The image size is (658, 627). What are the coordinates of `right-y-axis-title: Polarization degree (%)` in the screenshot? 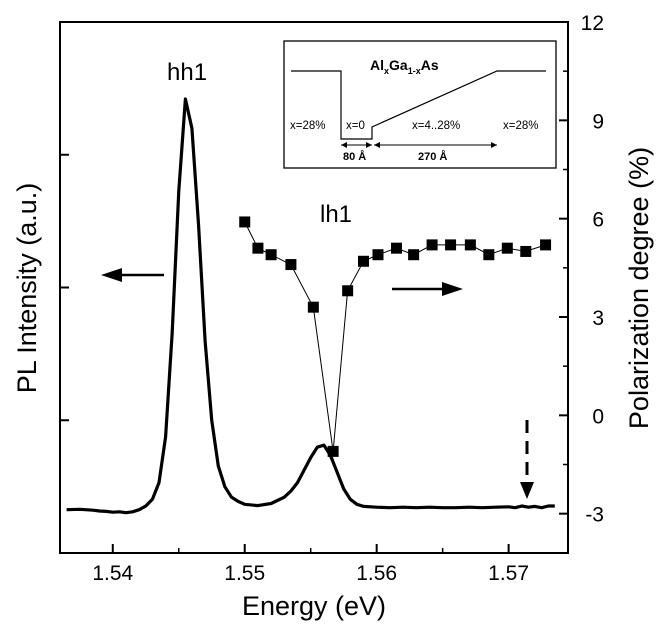 It's located at (639, 288).